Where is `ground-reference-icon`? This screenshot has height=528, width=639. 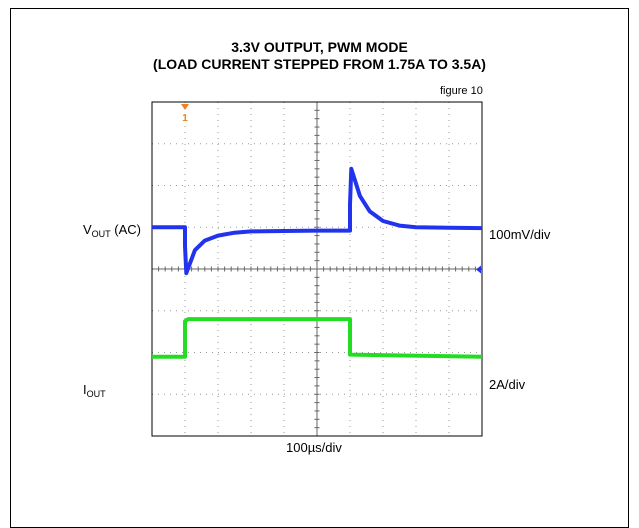
ground-reference-icon is located at coordinates (478, 269).